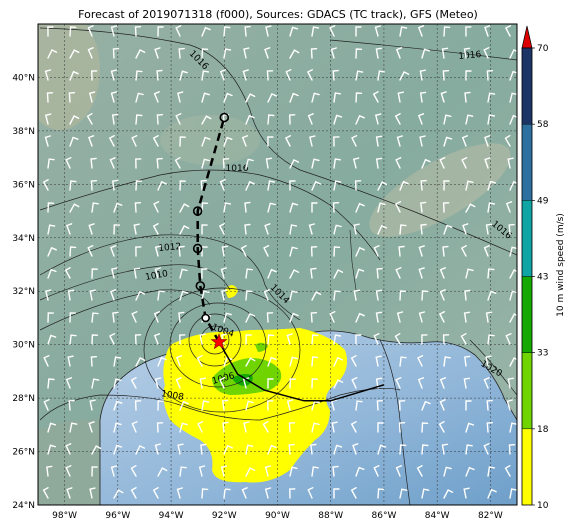 The height and width of the screenshot is (529, 576). Describe the element at coordinates (23, 453) in the screenshot. I see `lat-tick-label: 26°N` at that location.